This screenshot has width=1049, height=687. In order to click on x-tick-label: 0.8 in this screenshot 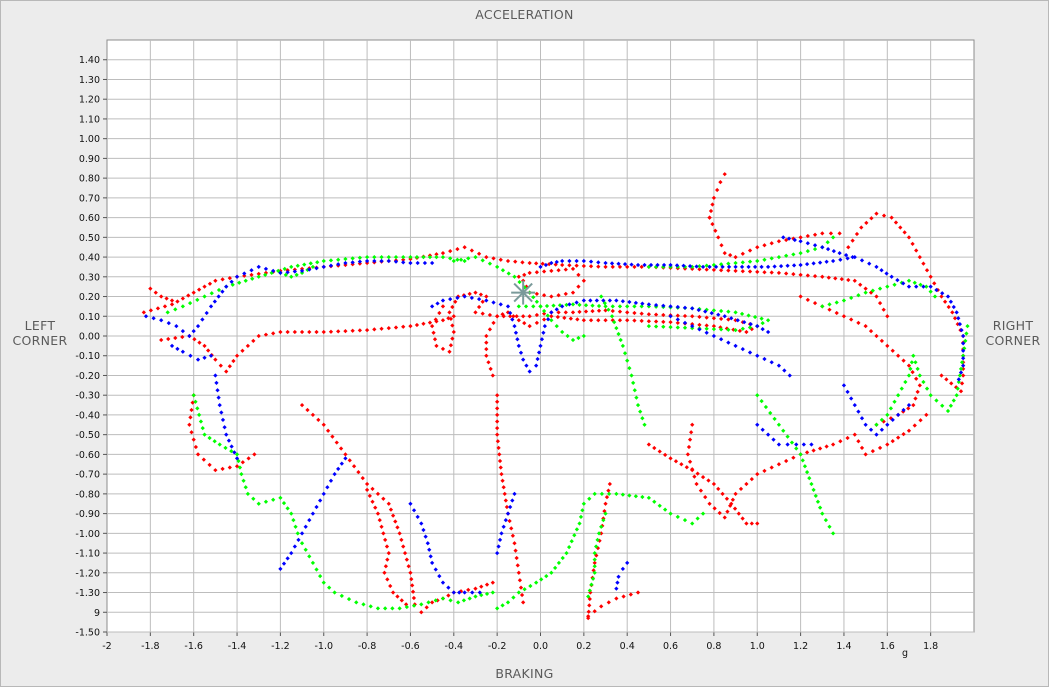, I will do `click(713, 646)`.